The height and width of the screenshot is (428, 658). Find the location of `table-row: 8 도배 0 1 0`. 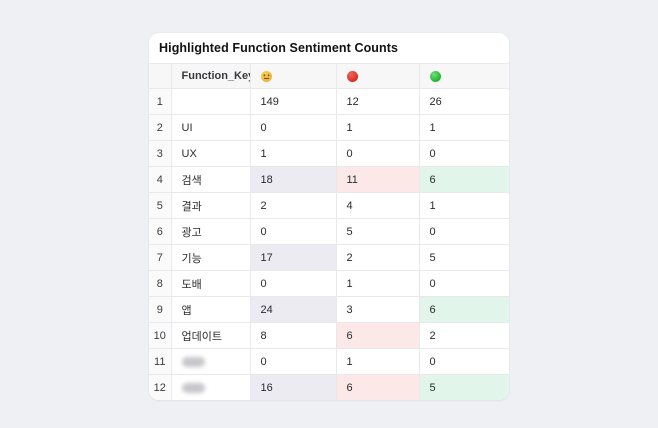

table-row: 8 도배 0 1 0 is located at coordinates (329, 283).